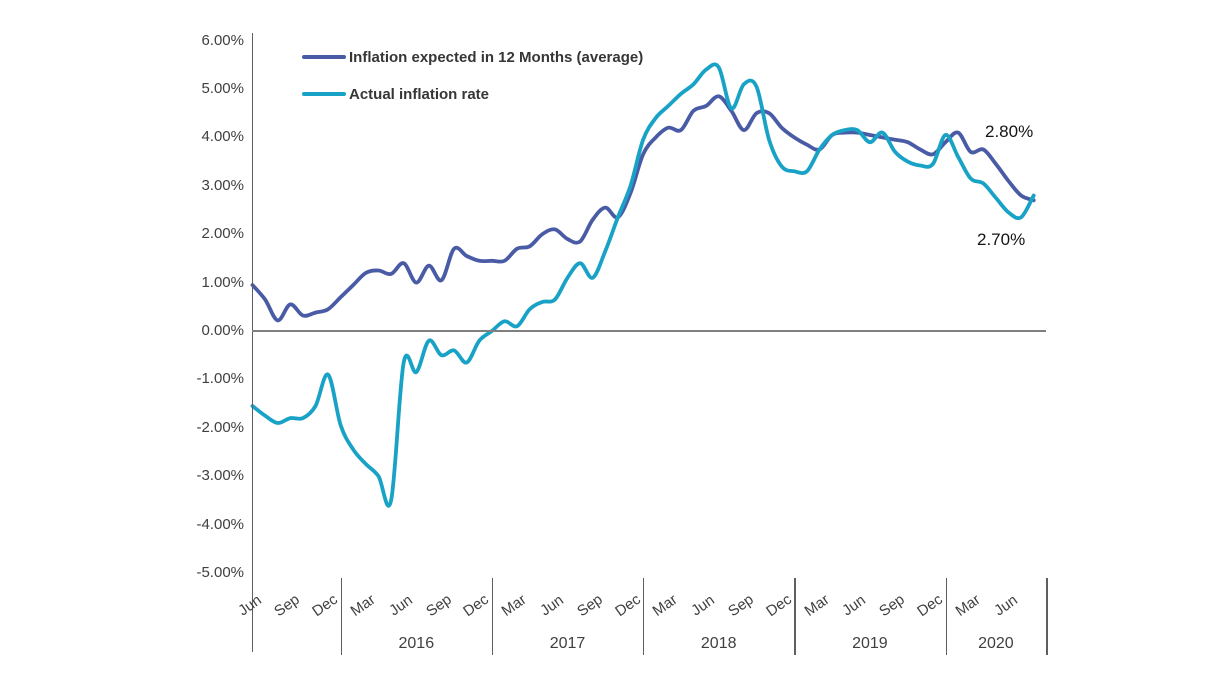 Image resolution: width=1215 pixels, height=700 pixels. Describe the element at coordinates (419, 94) in the screenshot. I see `legend-label-actual: Actual inflation rate` at that location.